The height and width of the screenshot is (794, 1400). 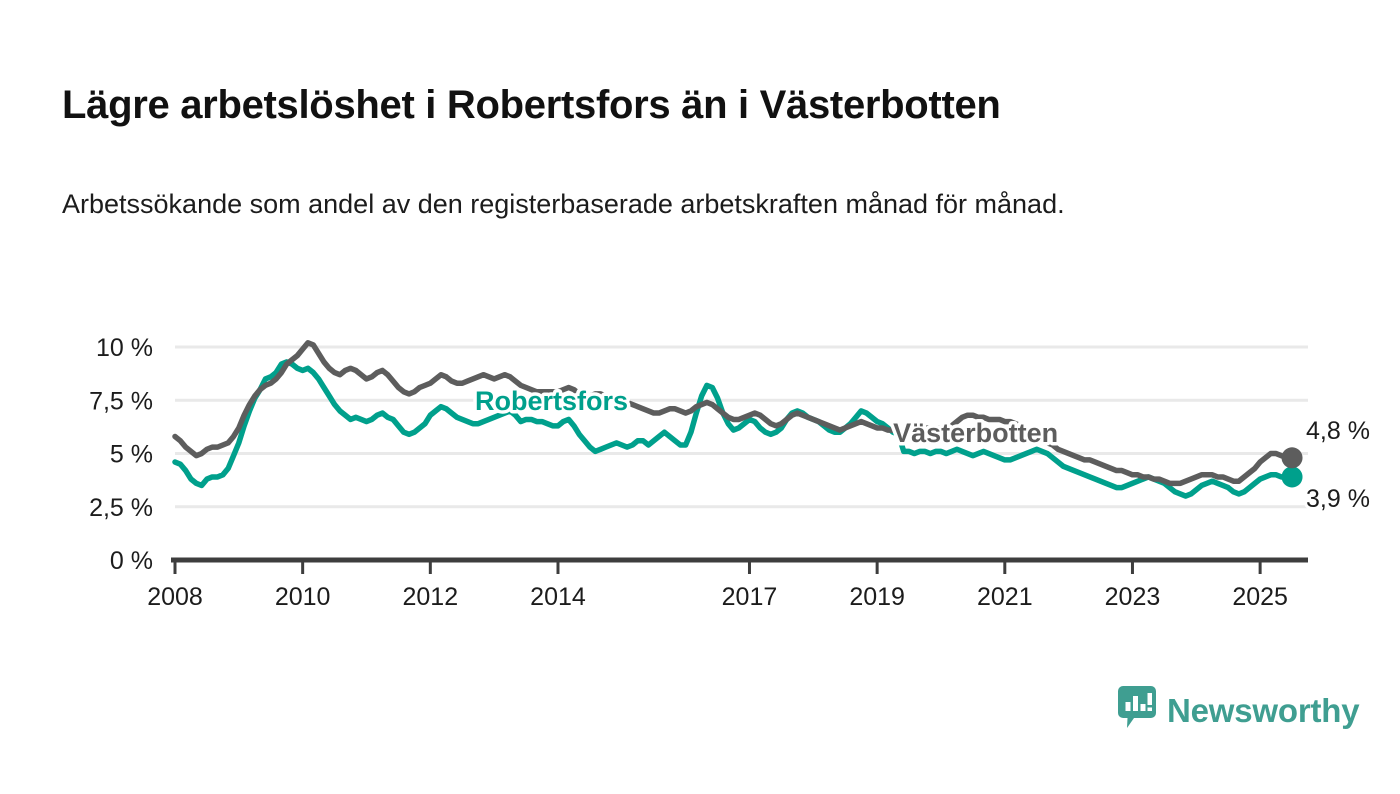 What do you see at coordinates (877, 597) in the screenshot?
I see `x-tick-label: 2019` at bounding box center [877, 597].